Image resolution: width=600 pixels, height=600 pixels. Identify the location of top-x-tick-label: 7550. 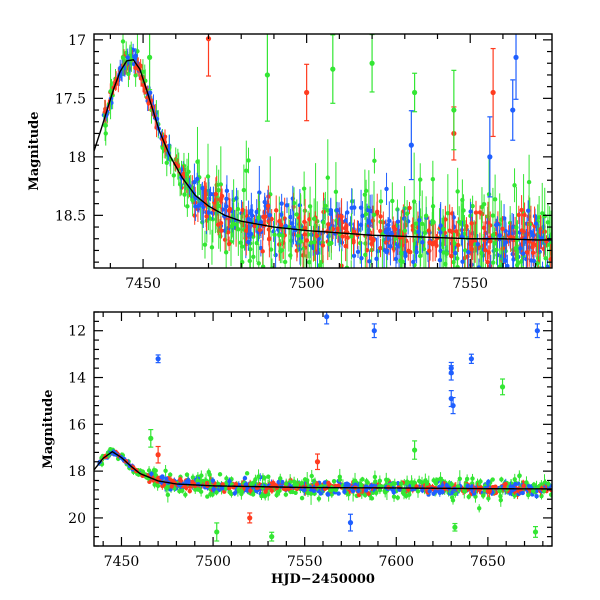
(470, 284).